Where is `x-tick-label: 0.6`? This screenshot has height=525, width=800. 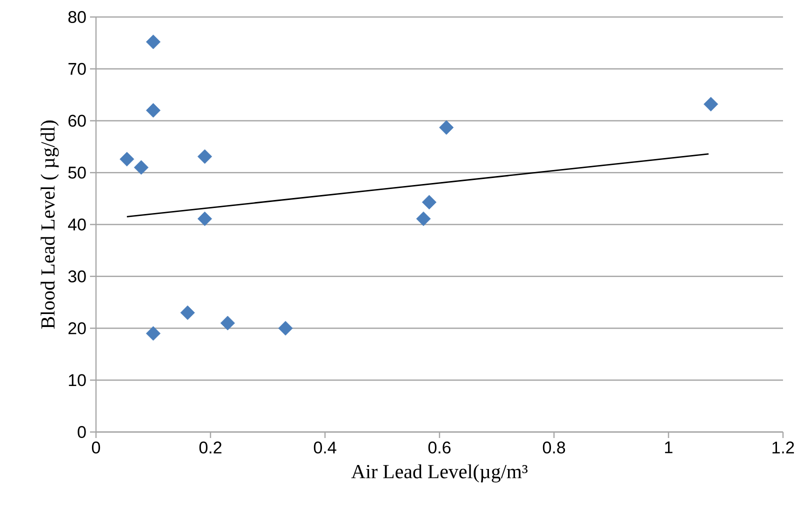 x-tick-label: 0.6 is located at coordinates (439, 448).